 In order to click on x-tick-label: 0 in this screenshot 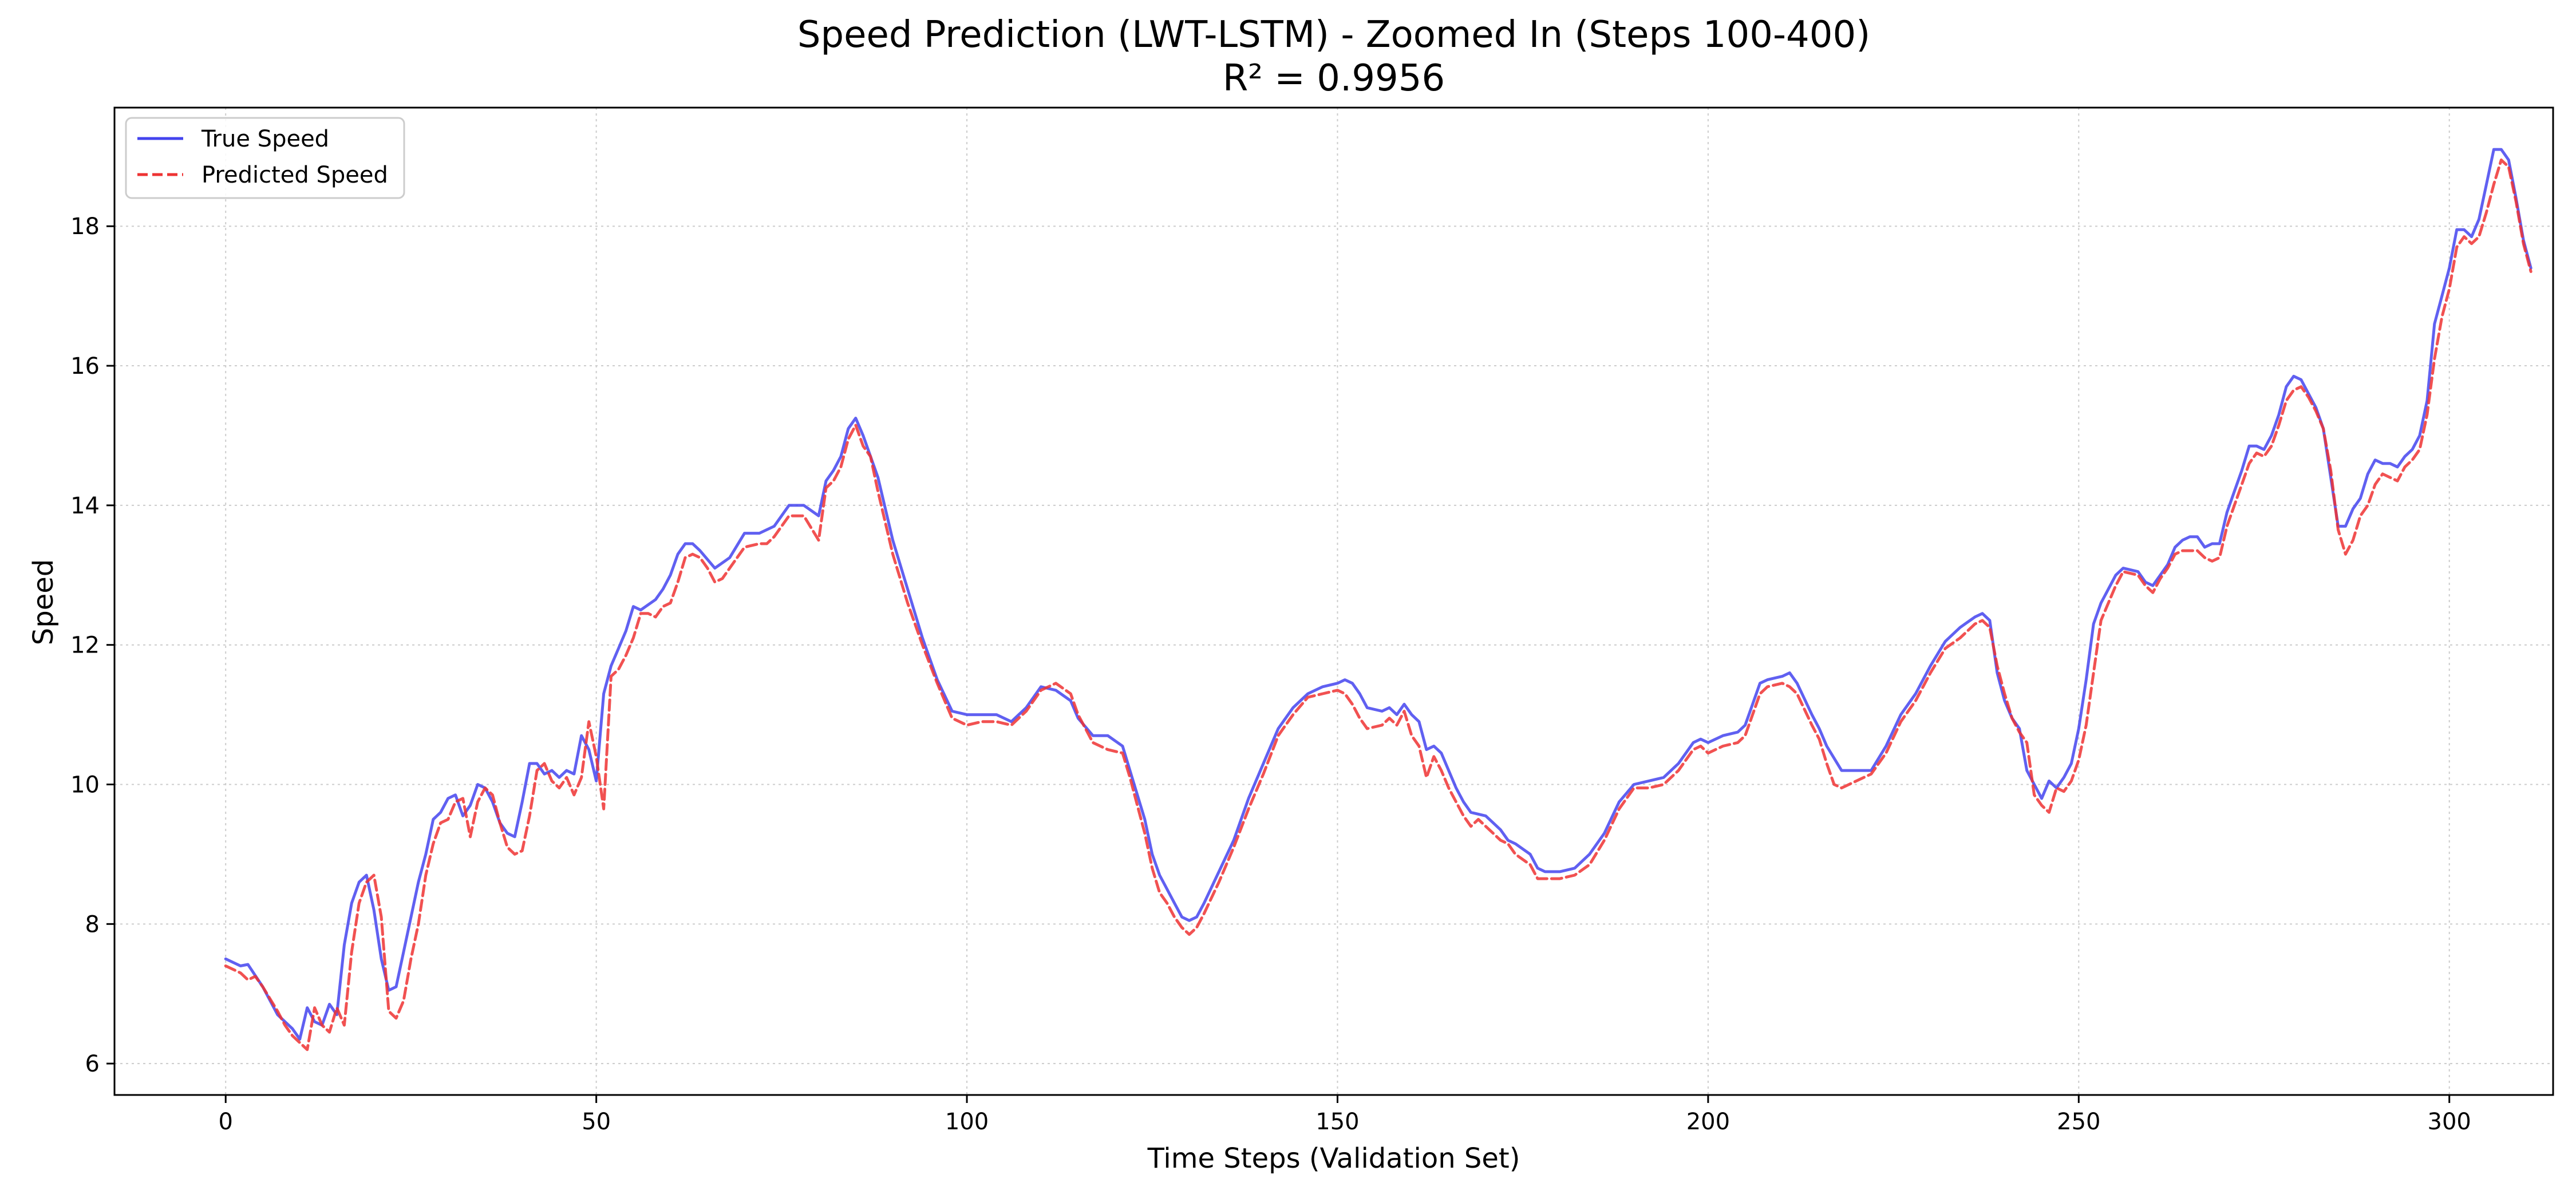, I will do `click(225, 1122)`.